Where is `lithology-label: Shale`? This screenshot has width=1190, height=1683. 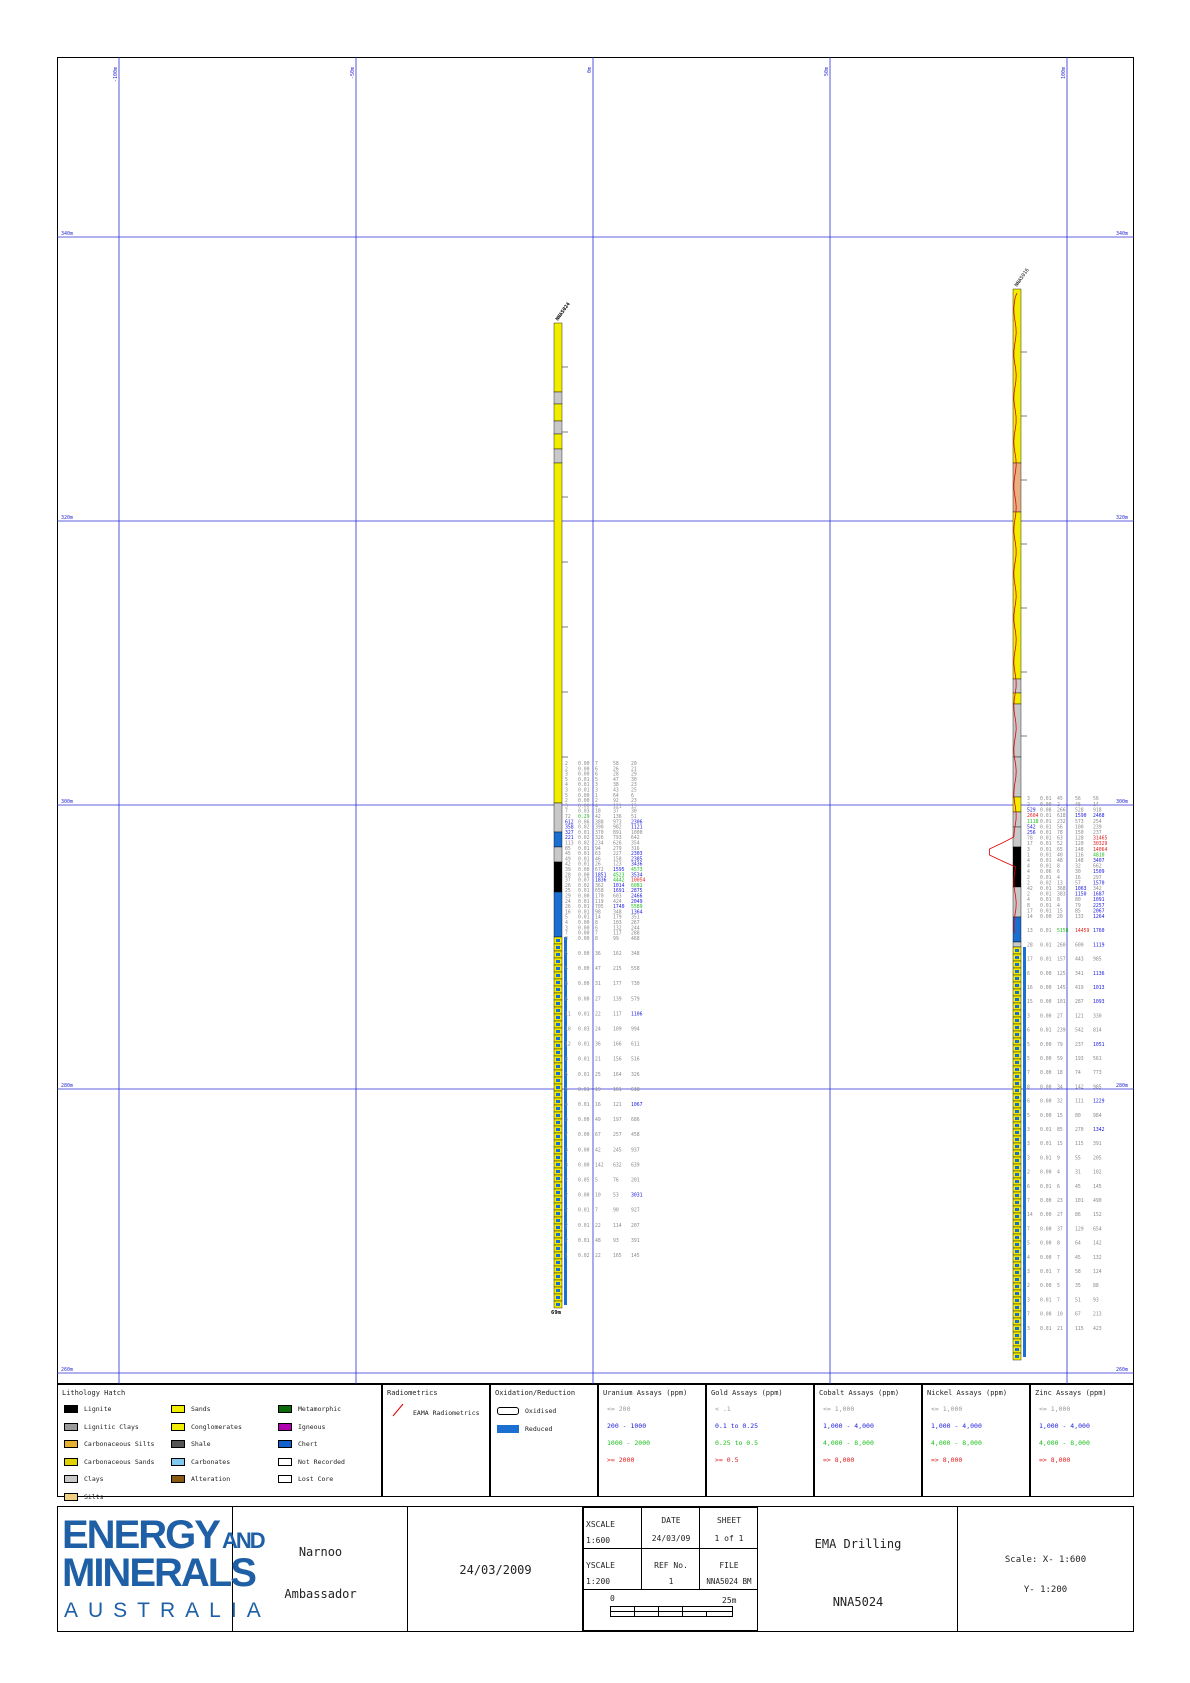 lithology-label: Shale is located at coordinates (201, 1444).